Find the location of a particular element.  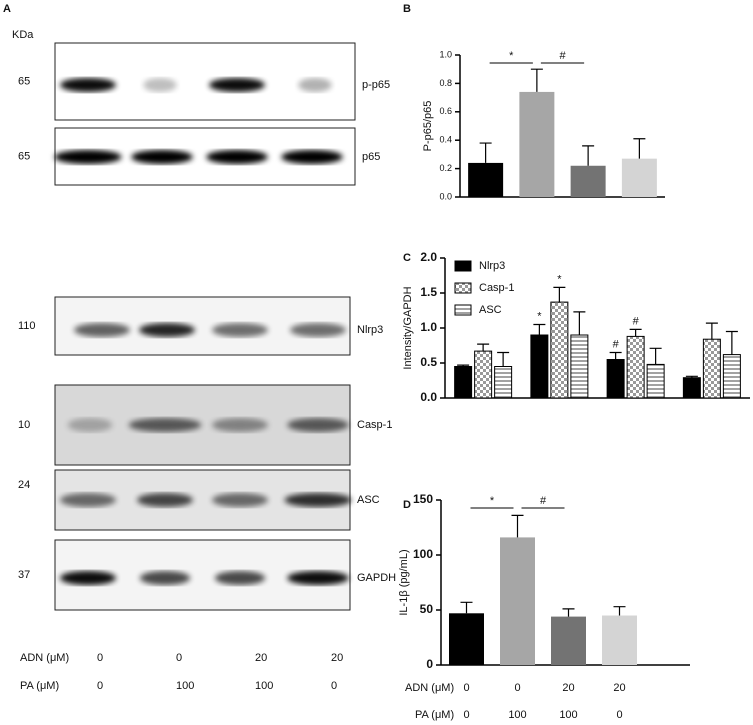

kda-unit: KDa is located at coordinates (23, 35).